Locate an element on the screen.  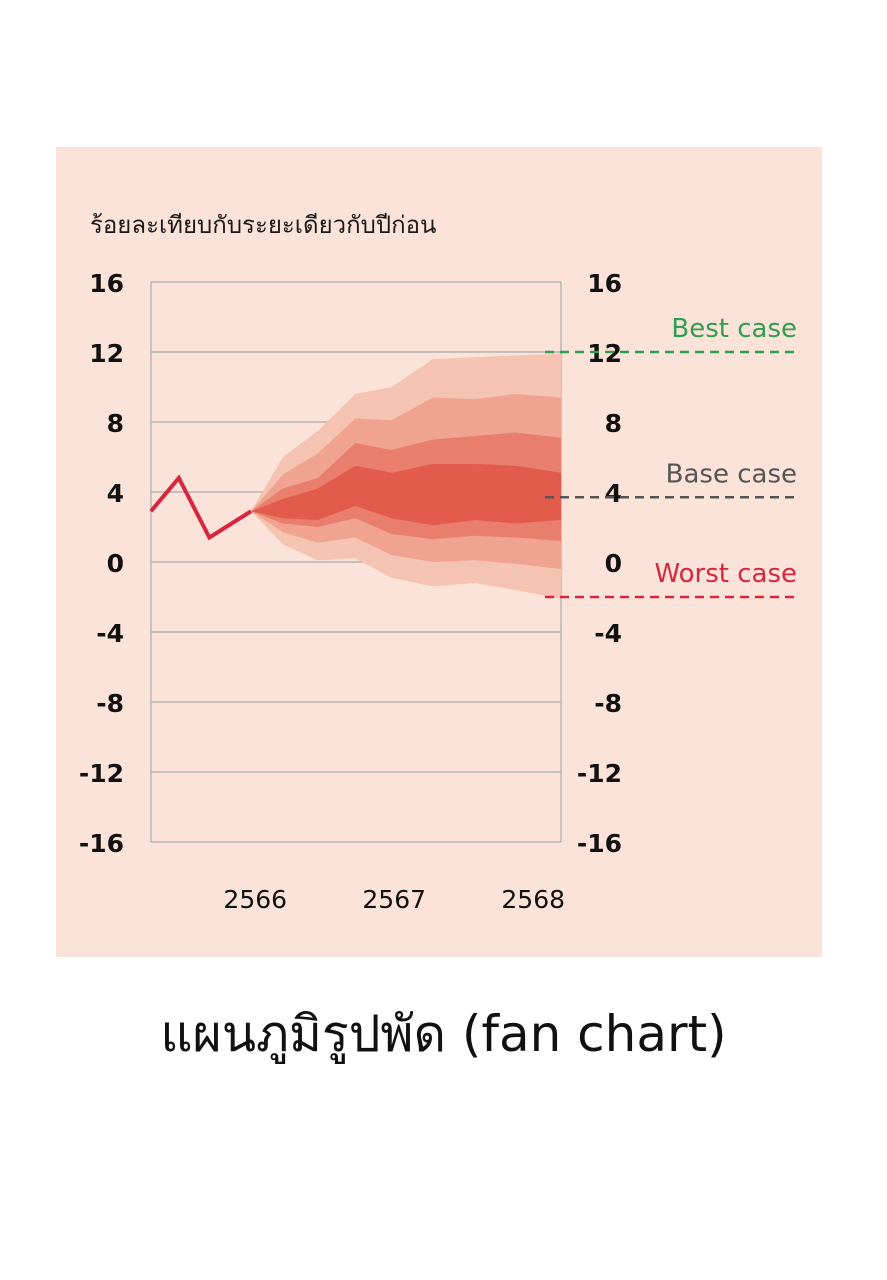
y-tick-label-left: 16 is located at coordinates (106, 283).